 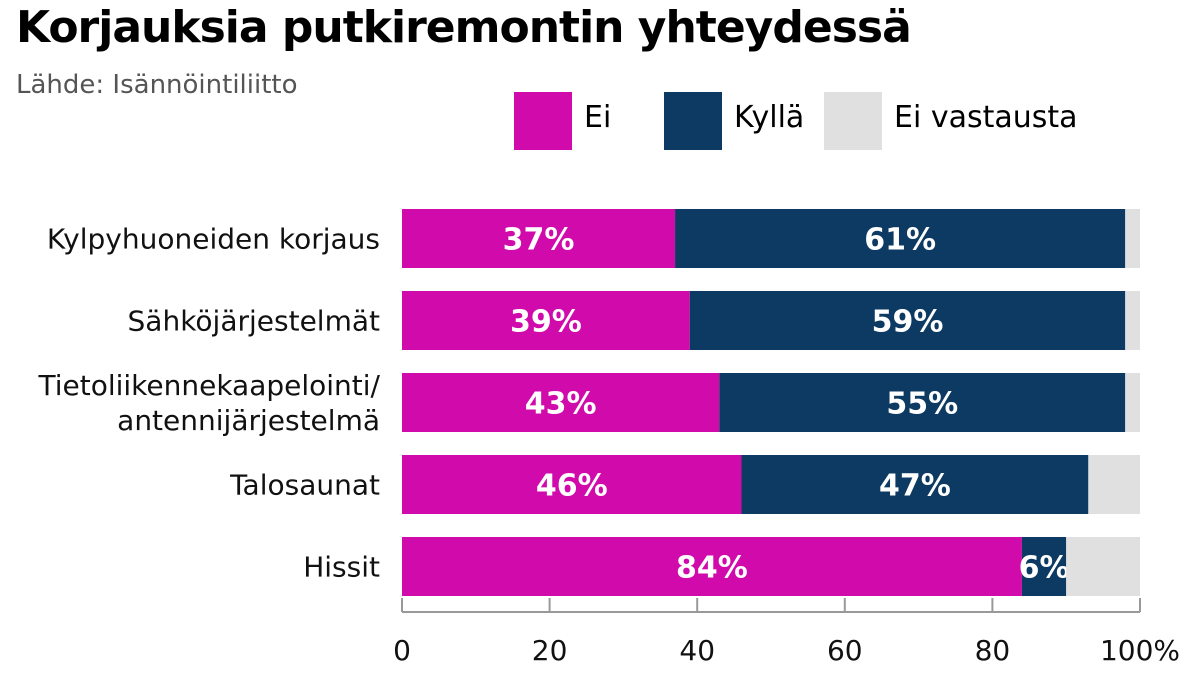 What do you see at coordinates (769, 117) in the screenshot?
I see `legend-label-kylla: Kyllä` at bounding box center [769, 117].